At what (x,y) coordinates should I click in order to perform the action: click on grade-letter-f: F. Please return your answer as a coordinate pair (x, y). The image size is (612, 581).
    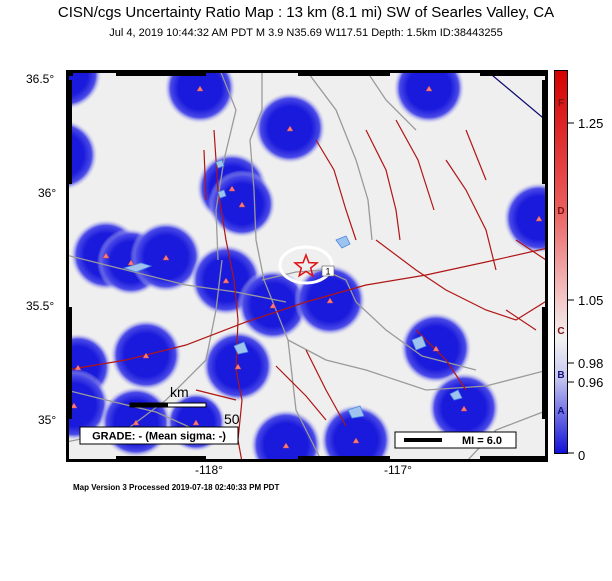
    Looking at the image, I should click on (561, 103).